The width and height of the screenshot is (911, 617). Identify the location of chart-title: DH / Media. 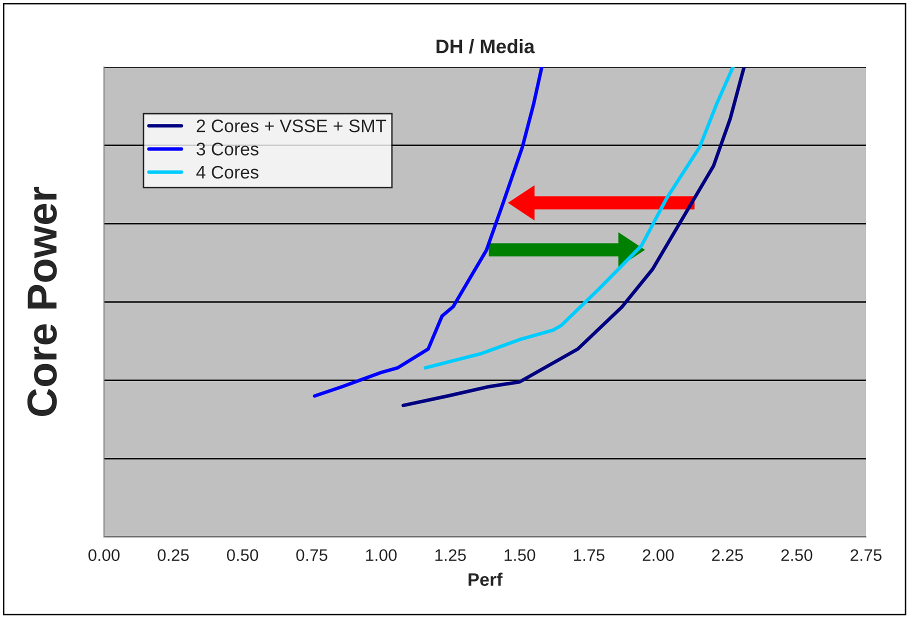
(485, 46).